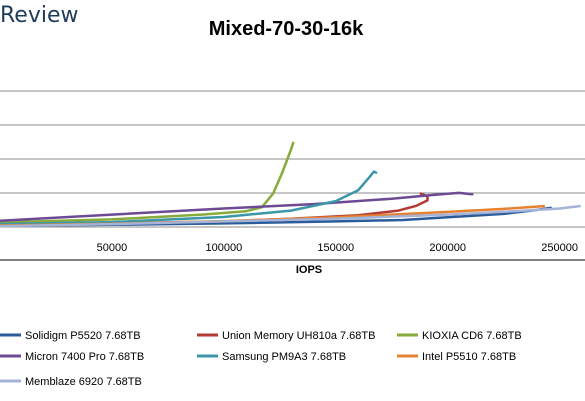 This screenshot has width=585, height=401. I want to click on x-axis-label: IOPS, so click(309, 270).